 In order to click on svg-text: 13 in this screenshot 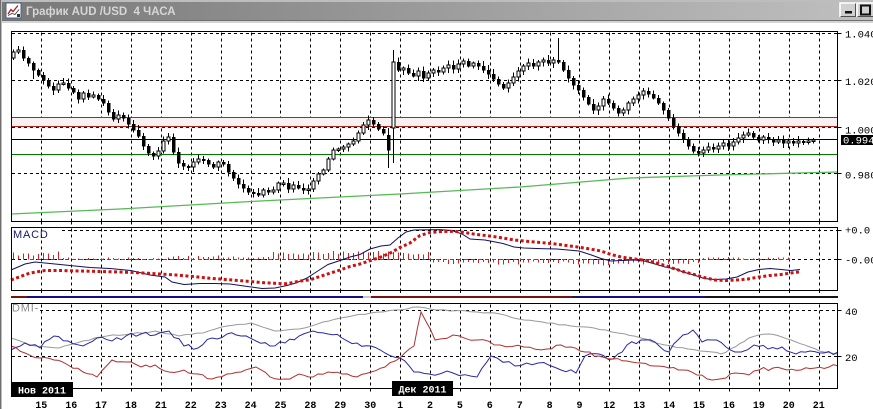, I will do `click(639, 405)`.